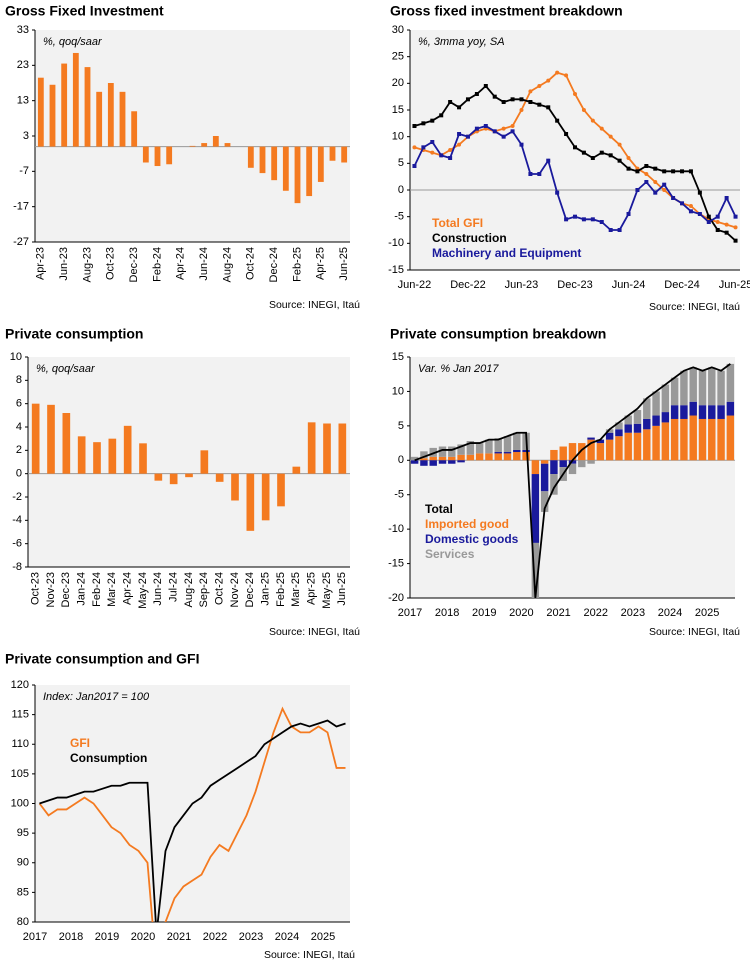 This screenshot has height=967, width=750. Describe the element at coordinates (312, 588) in the screenshot. I see `x-tick-label: Apr-25` at that location.